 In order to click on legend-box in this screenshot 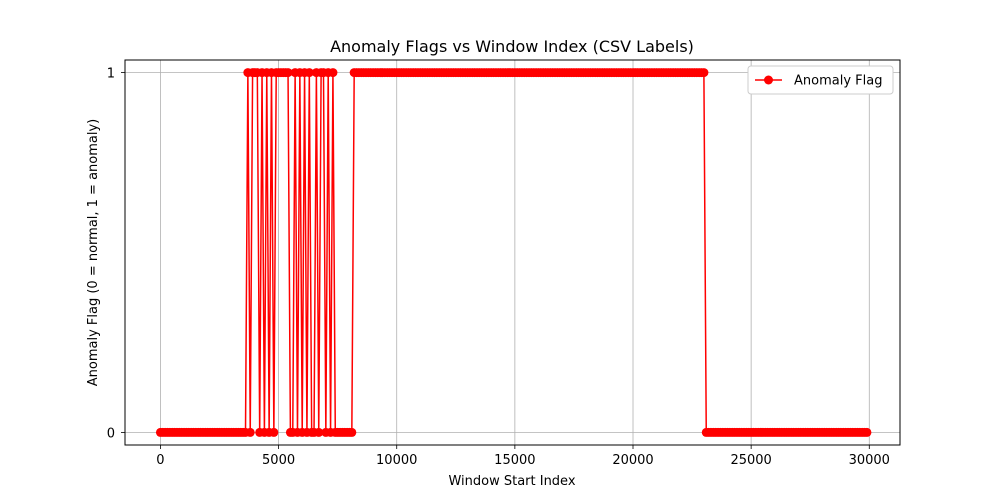, I will do `click(820, 80)`.